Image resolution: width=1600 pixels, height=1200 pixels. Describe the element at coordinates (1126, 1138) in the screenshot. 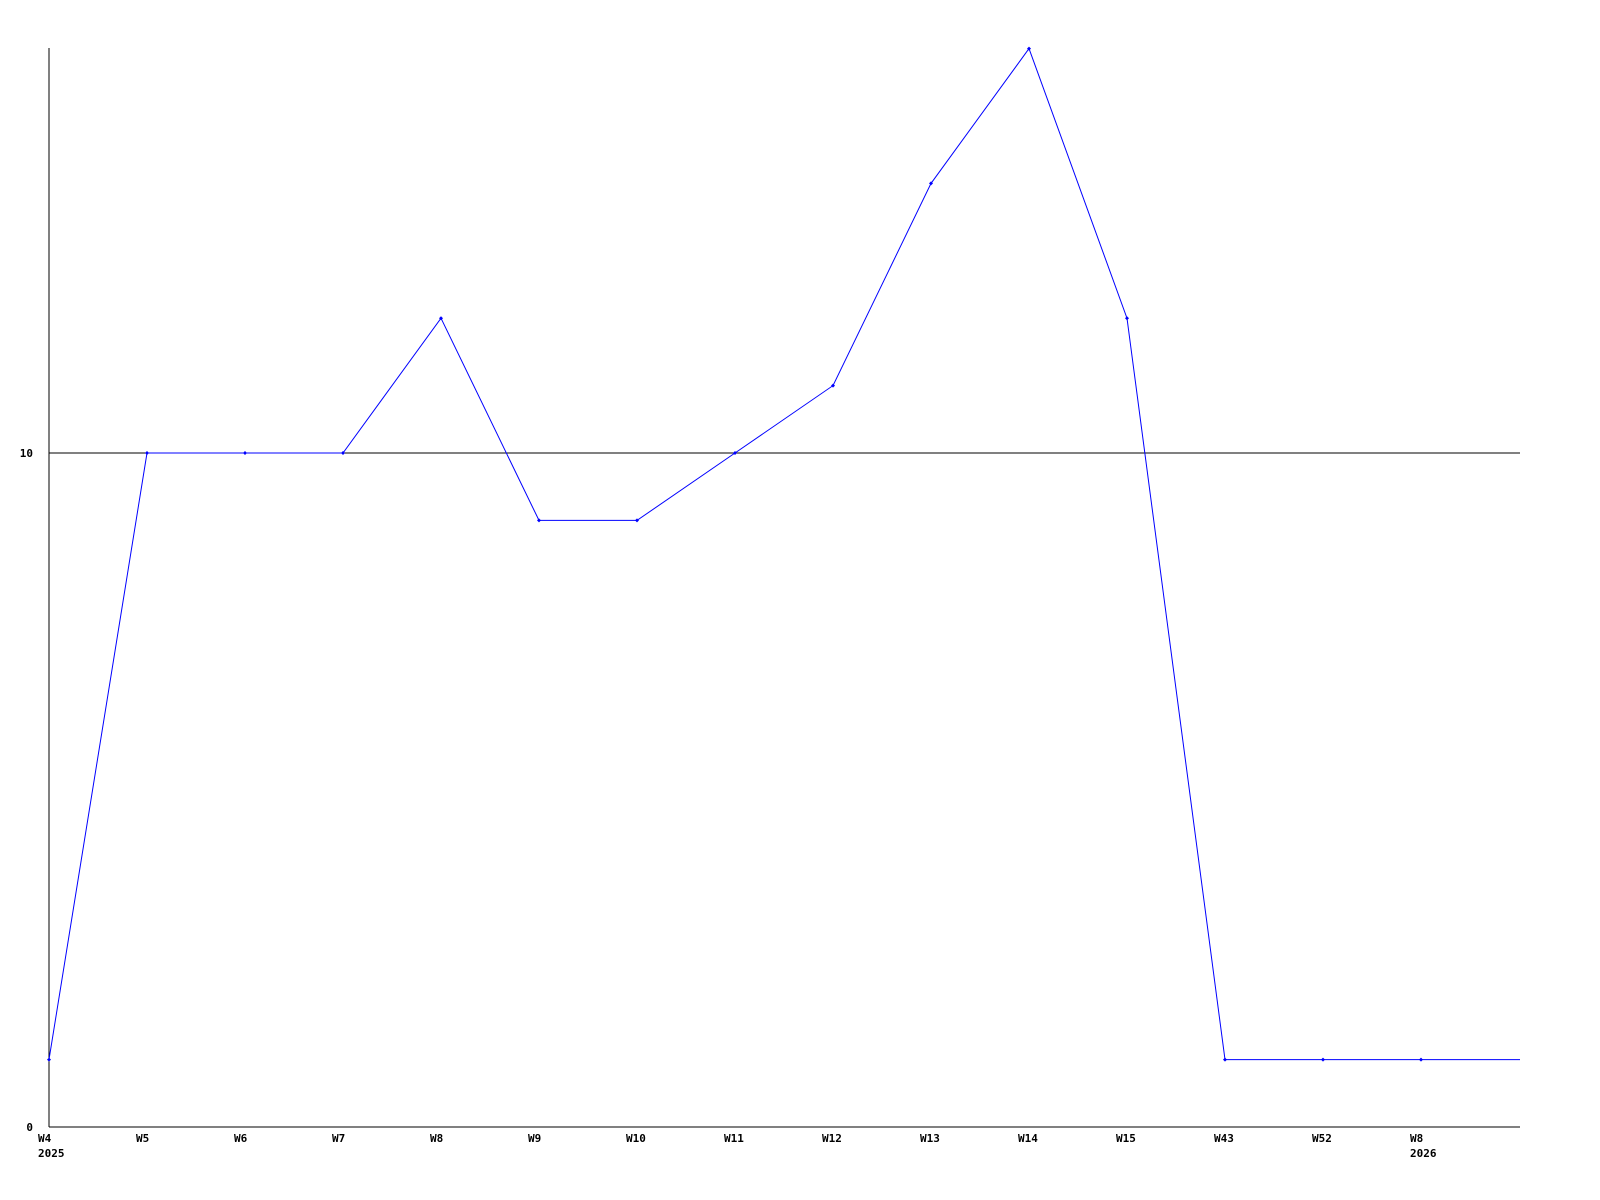

I see `x-tick-label: W15` at that location.